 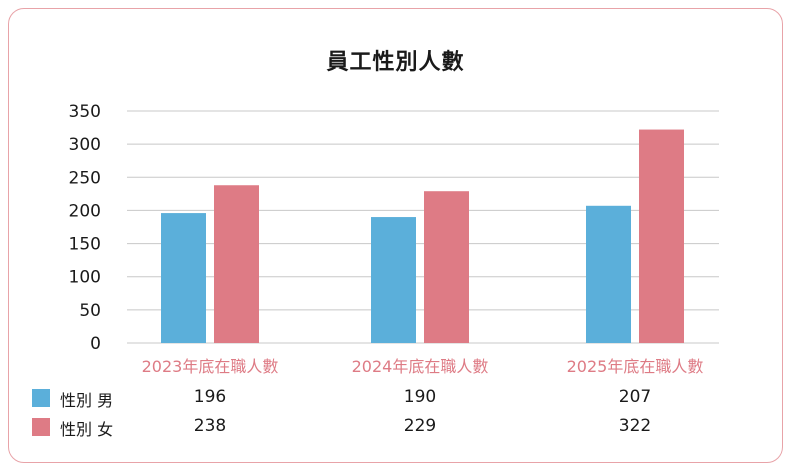 I want to click on x-category-label: 2023年底在職人數, so click(x=210, y=366).